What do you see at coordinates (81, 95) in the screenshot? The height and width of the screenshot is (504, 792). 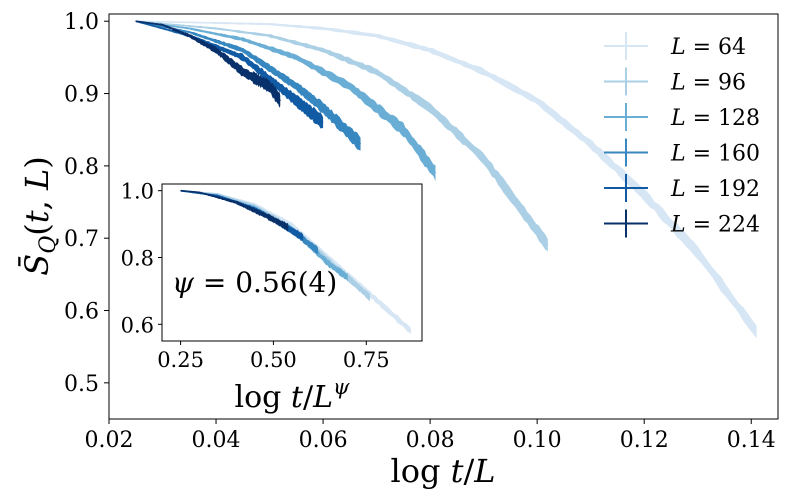 I see `y-tick-label: 0.9` at bounding box center [81, 95].